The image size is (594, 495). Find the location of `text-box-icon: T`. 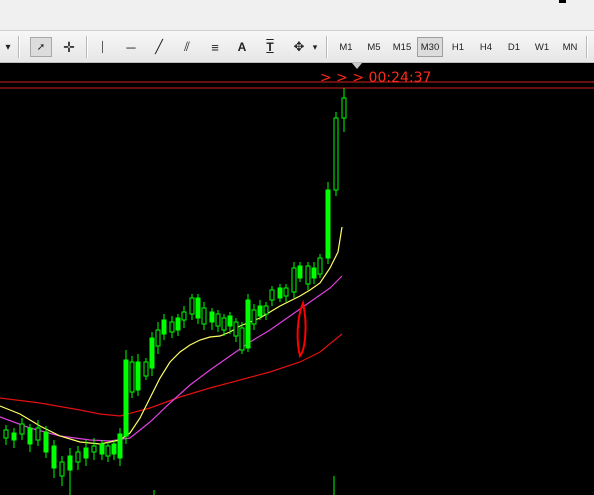

text-box-icon: T is located at coordinates (270, 47).